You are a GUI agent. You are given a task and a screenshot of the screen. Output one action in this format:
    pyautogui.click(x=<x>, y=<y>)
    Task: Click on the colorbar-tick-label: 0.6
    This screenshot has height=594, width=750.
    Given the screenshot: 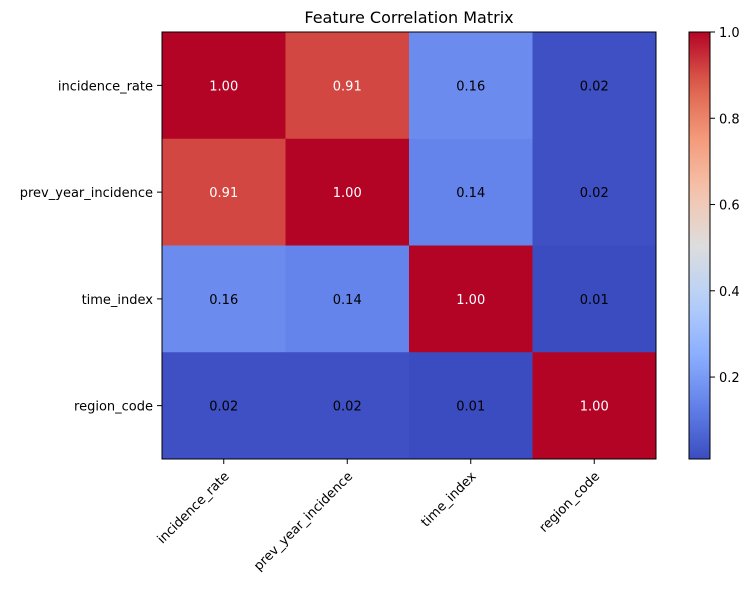 What is the action you would take?
    pyautogui.click(x=729, y=206)
    